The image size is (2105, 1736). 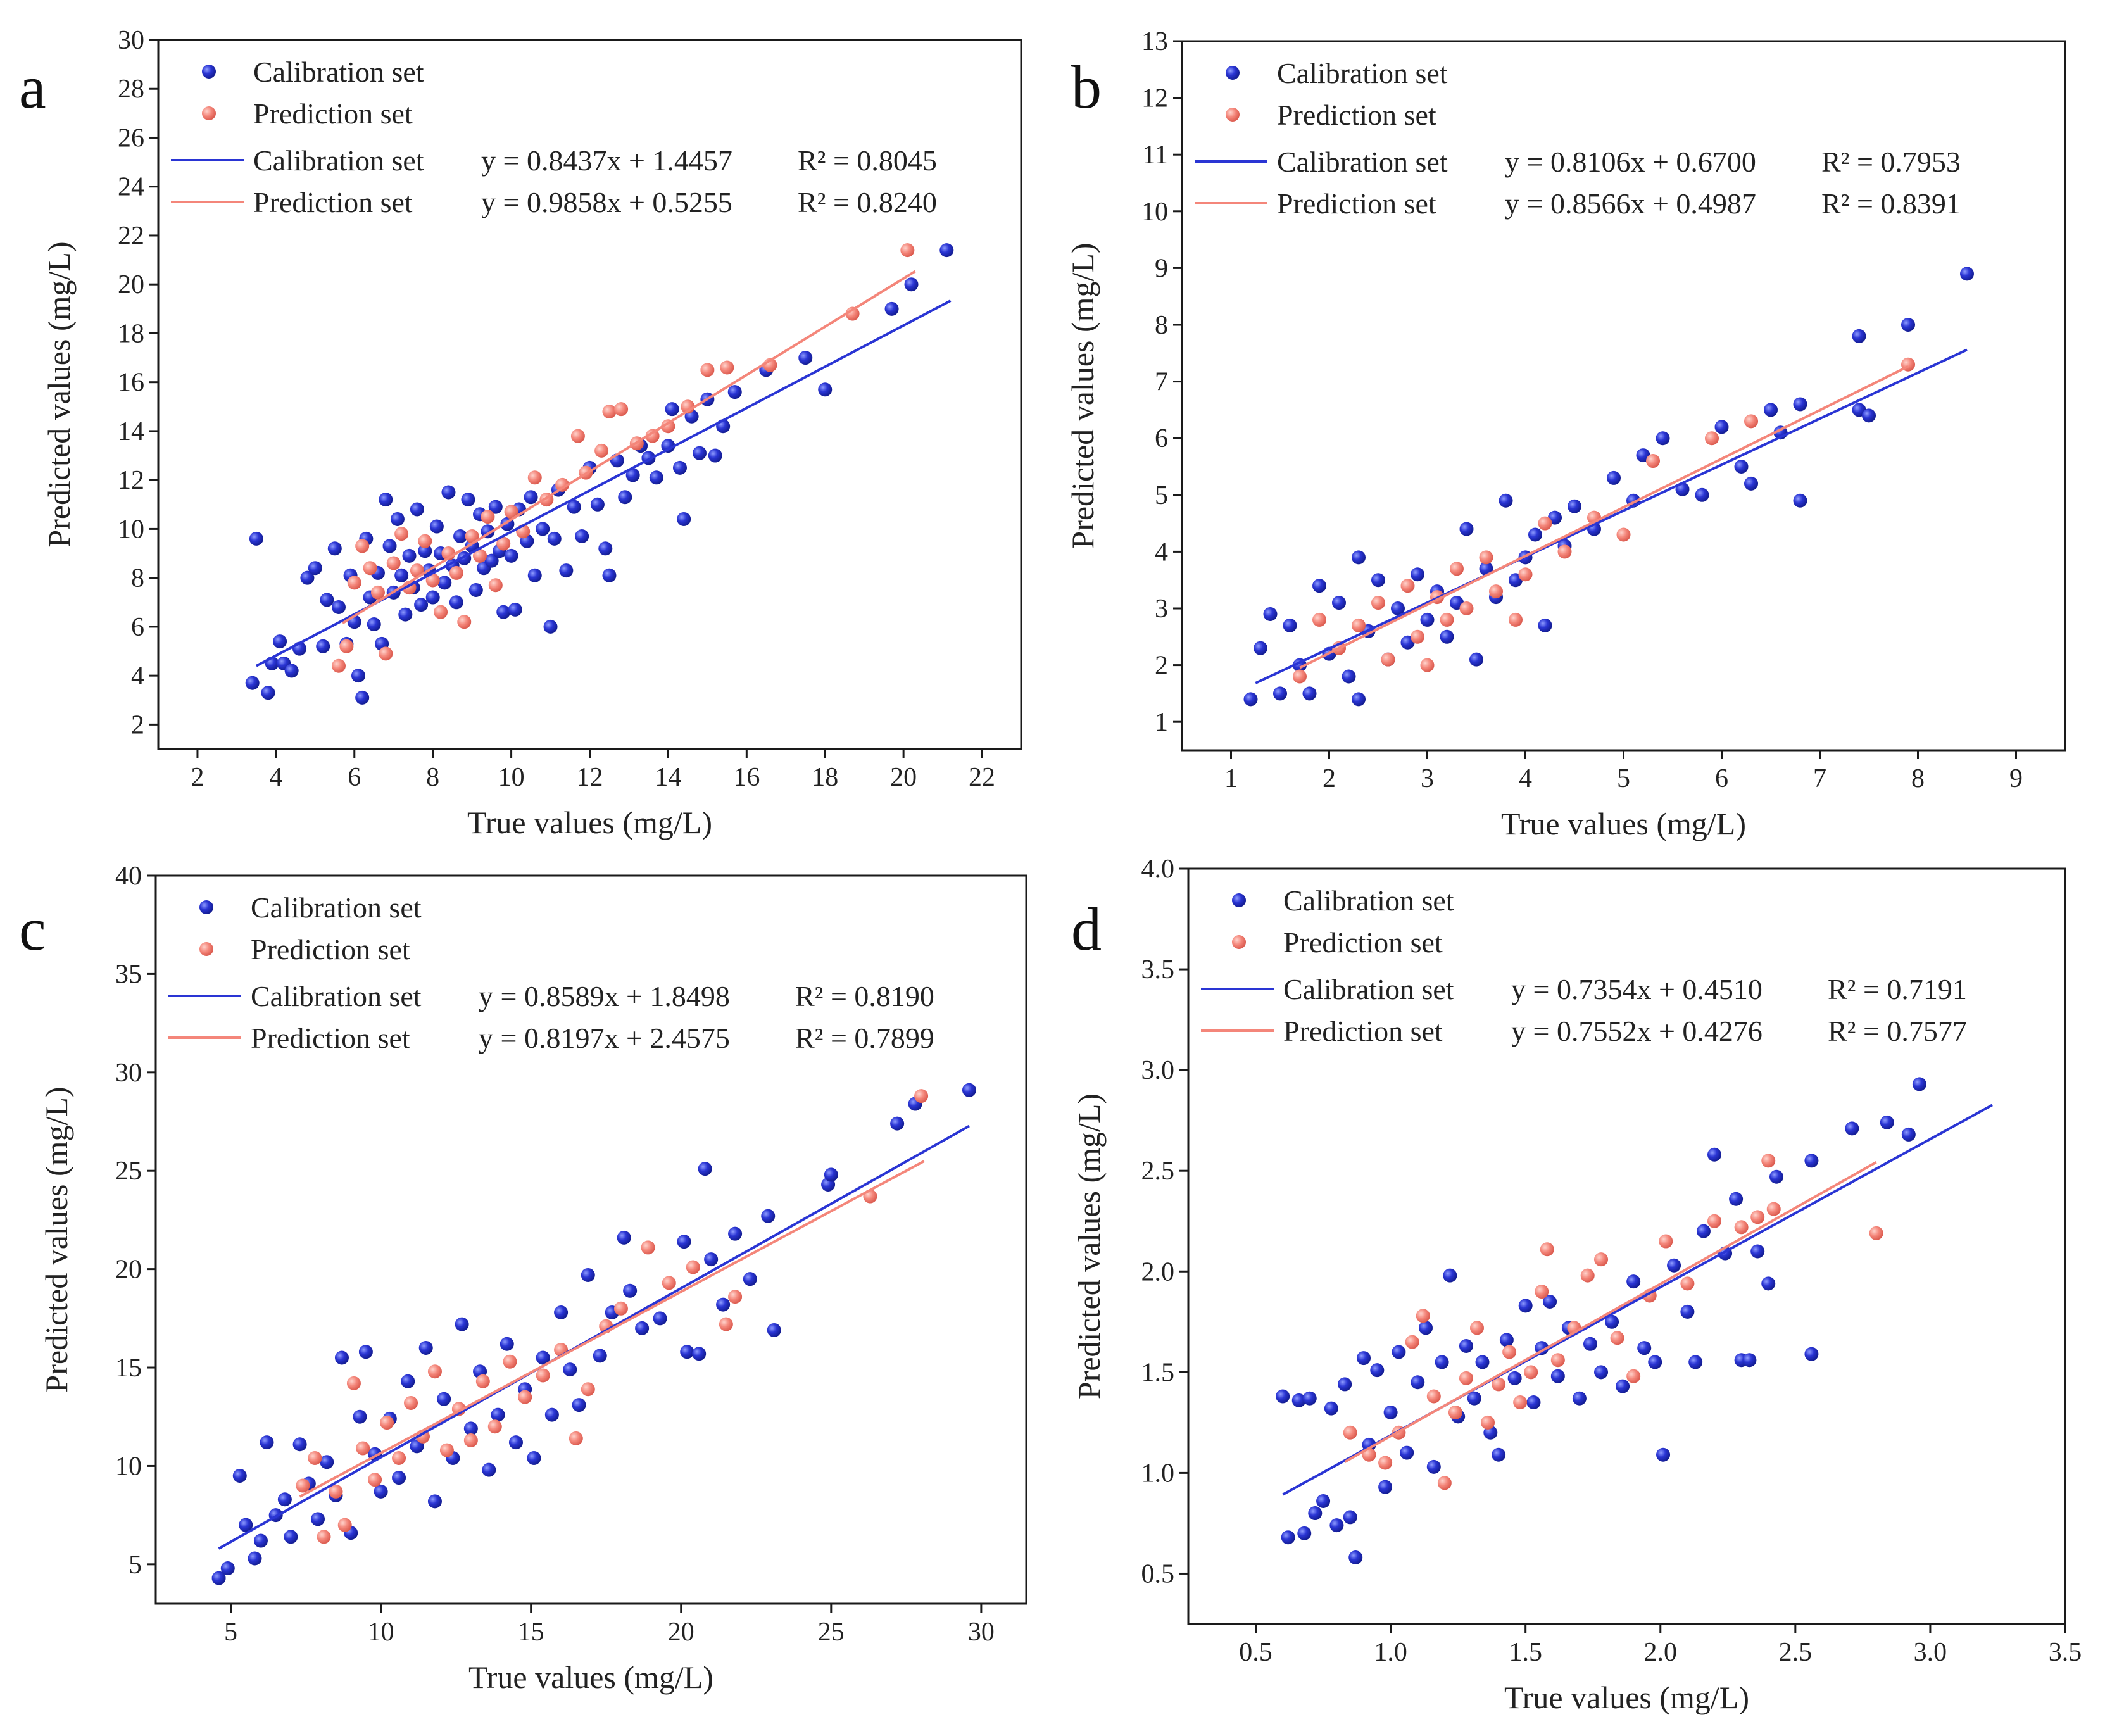 I want to click on x-tick-label: 5, so click(x=230, y=1632).